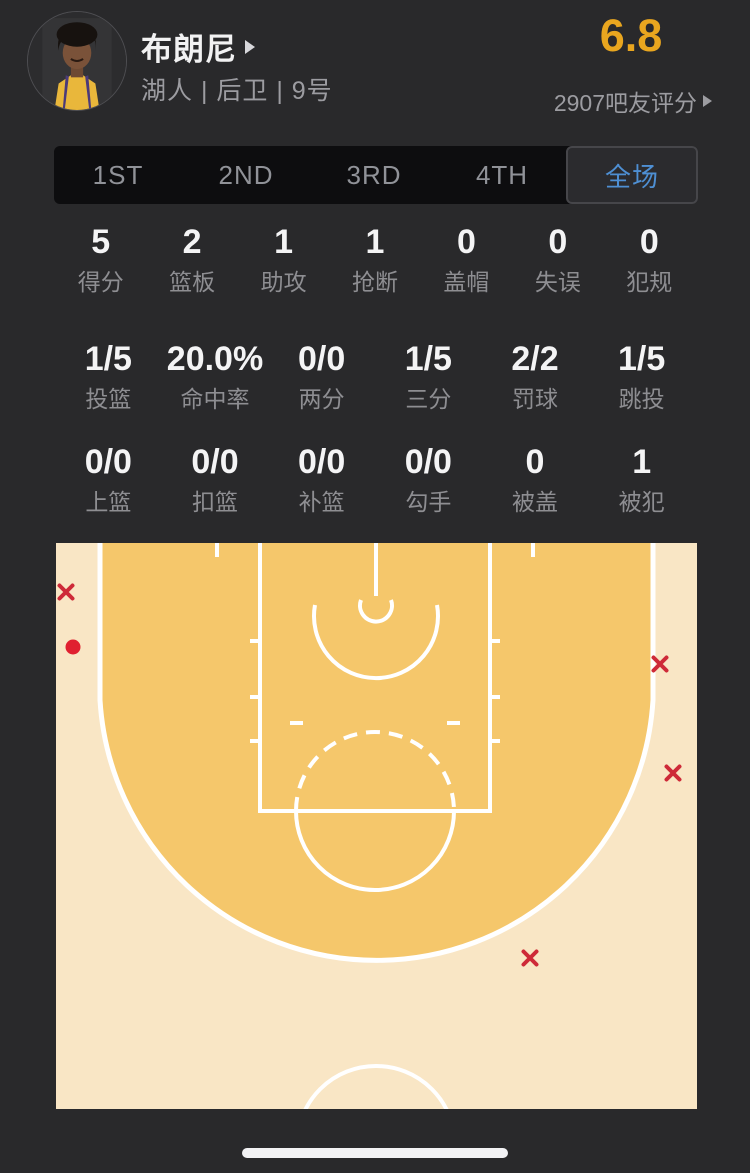 This screenshot has height=1173, width=750. What do you see at coordinates (502, 174) in the screenshot?
I see `tab-4th: 4TH` at bounding box center [502, 174].